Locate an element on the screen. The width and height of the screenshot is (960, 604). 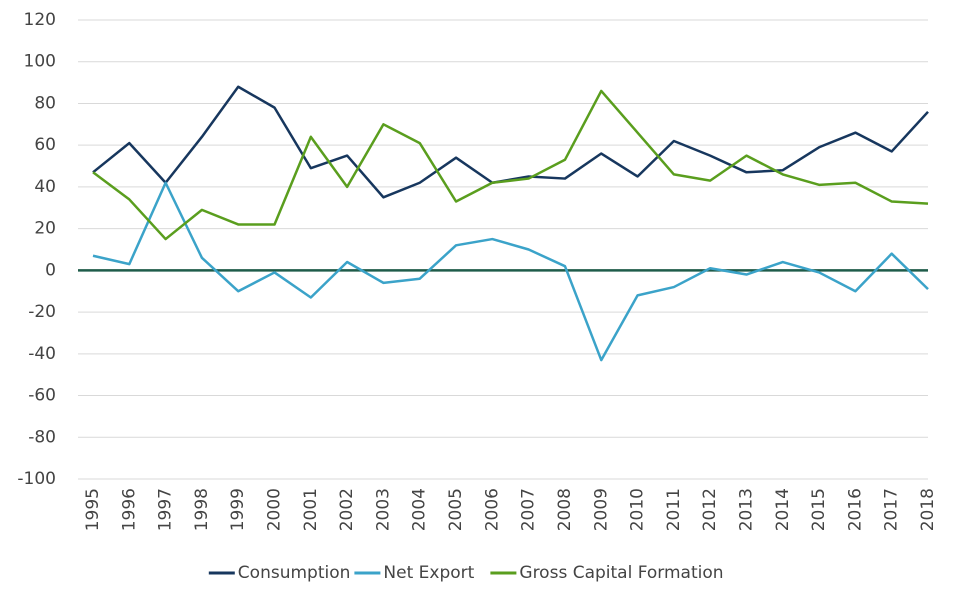
x-tick-label: 2006 is located at coordinates (492, 509).